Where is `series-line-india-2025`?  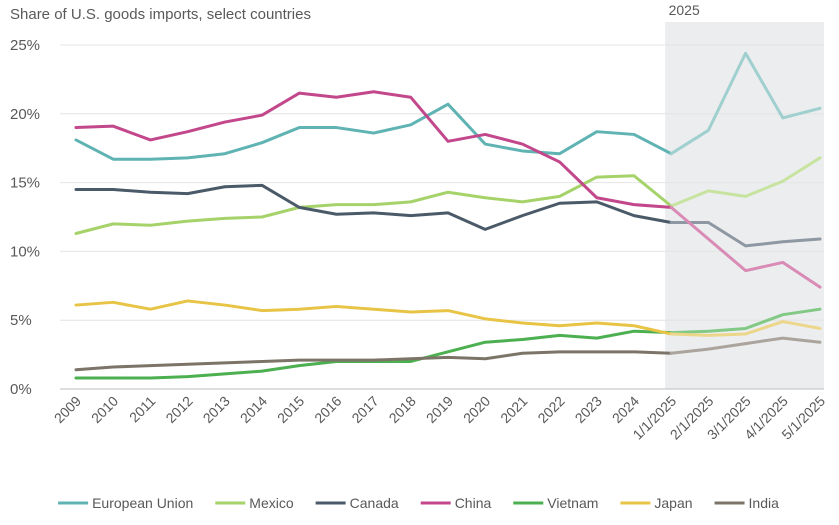 series-line-india-2025 is located at coordinates (745, 345).